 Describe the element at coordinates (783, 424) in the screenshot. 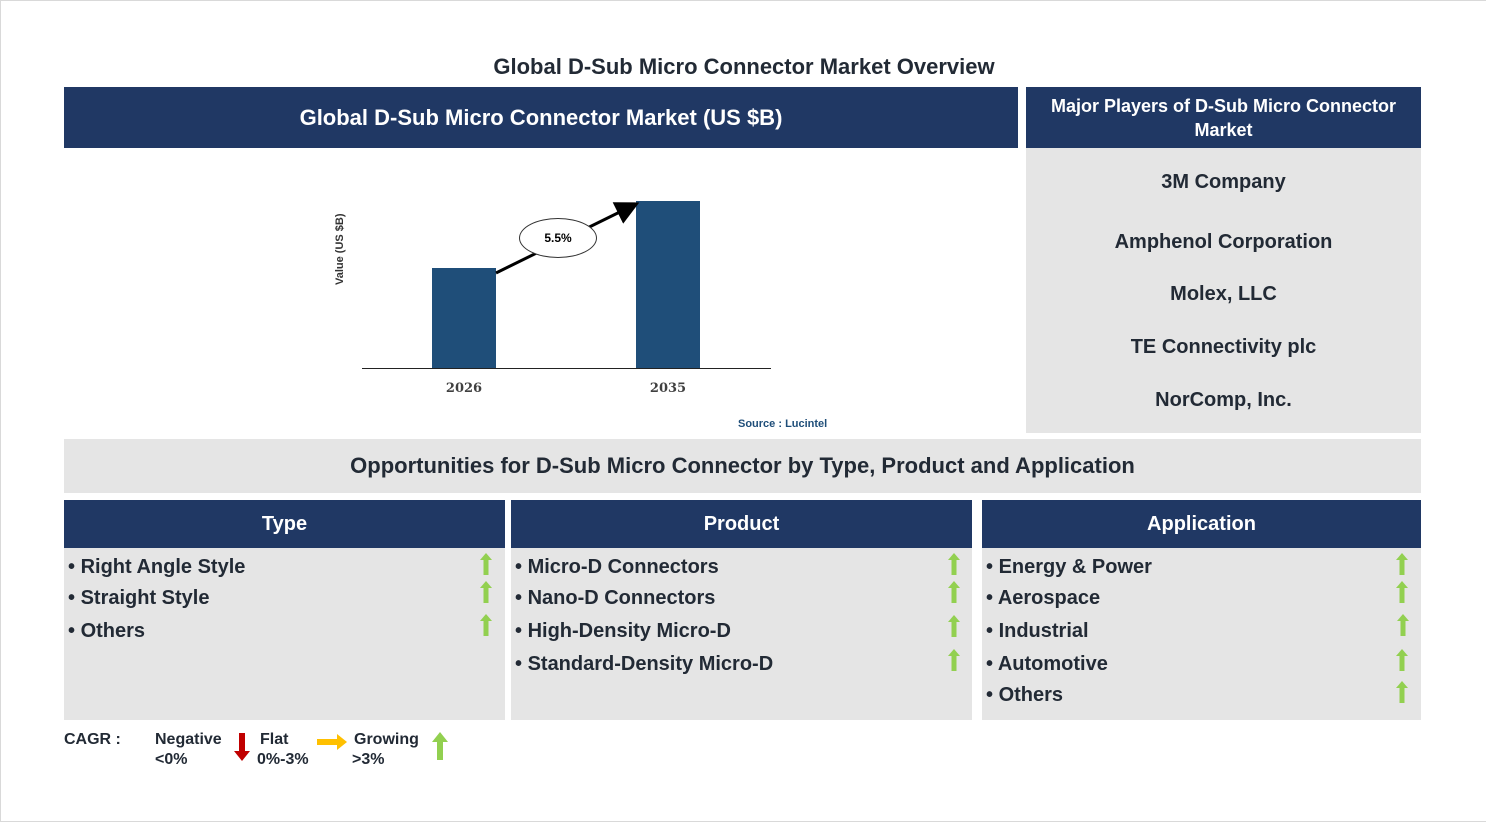

I see `source-note: Source : Lucintel` at that location.